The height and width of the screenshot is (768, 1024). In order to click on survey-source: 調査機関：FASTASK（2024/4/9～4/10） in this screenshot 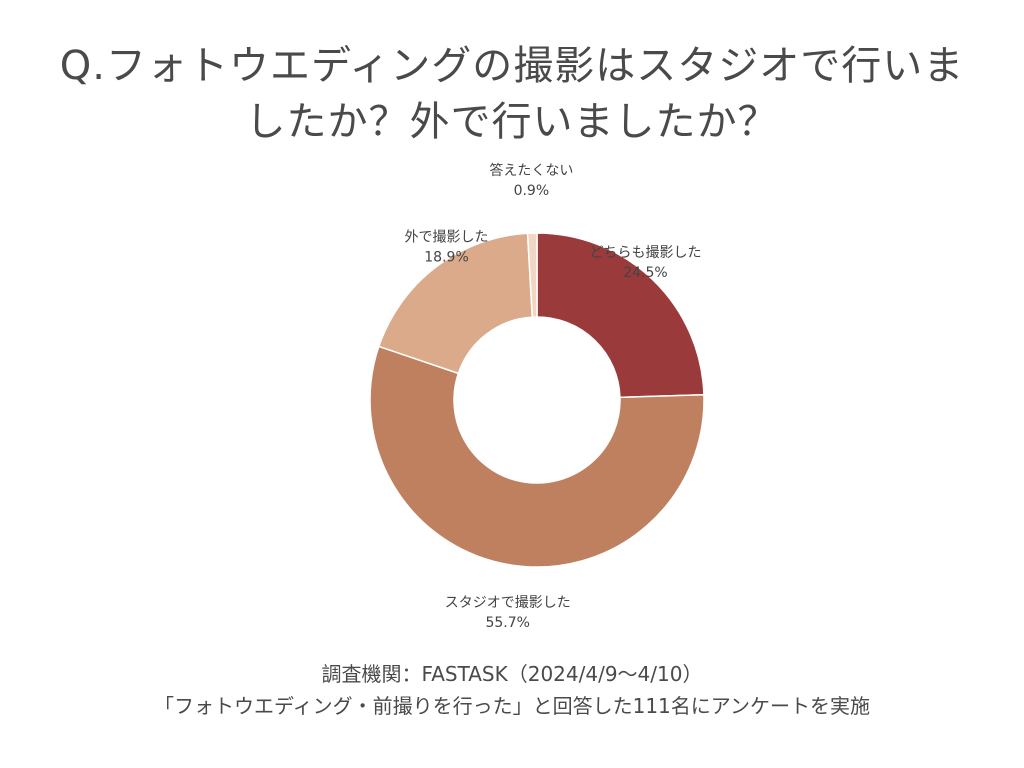, I will do `click(512, 674)`.